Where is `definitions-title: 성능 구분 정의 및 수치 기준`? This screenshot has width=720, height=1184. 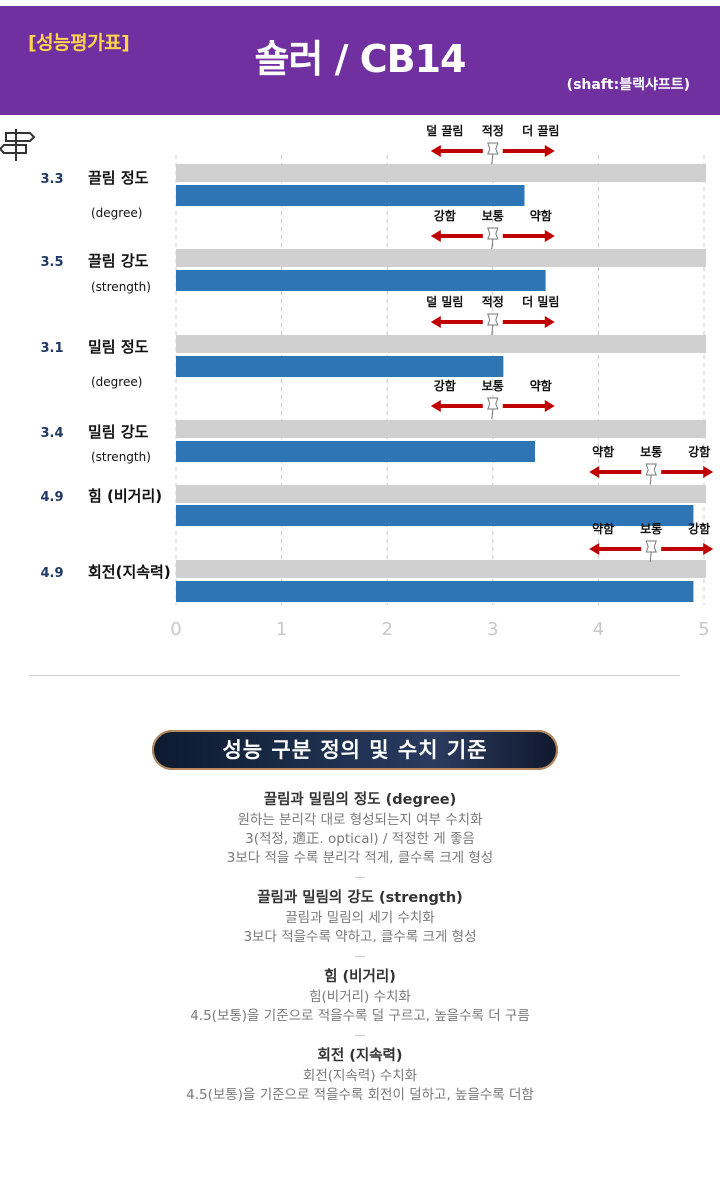 definitions-title: 성능 구분 정의 및 수치 기준 is located at coordinates (355, 750).